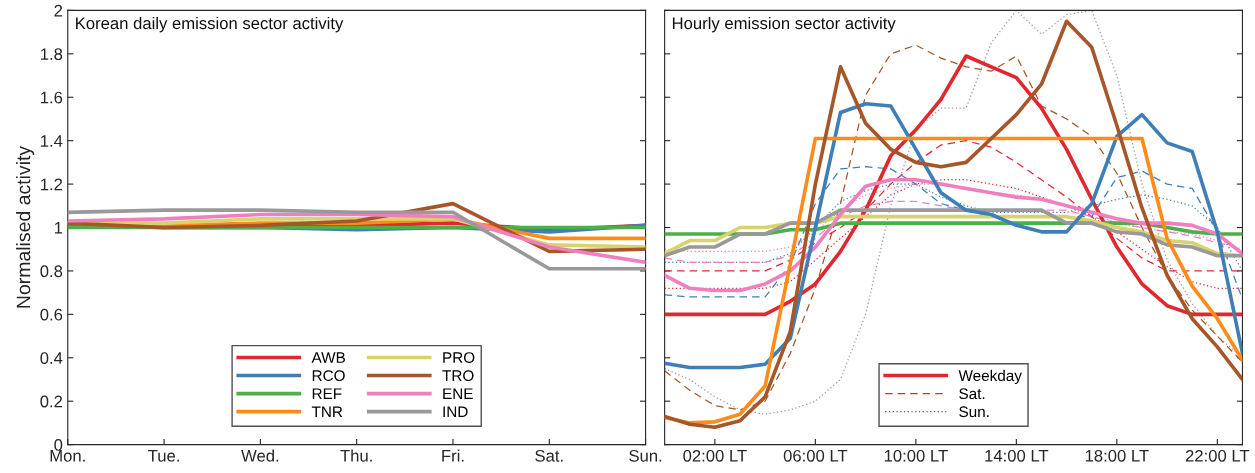 This screenshot has width=1255, height=473. Describe the element at coordinates (52, 184) in the screenshot. I see `y-tick-label: 1.2` at that location.